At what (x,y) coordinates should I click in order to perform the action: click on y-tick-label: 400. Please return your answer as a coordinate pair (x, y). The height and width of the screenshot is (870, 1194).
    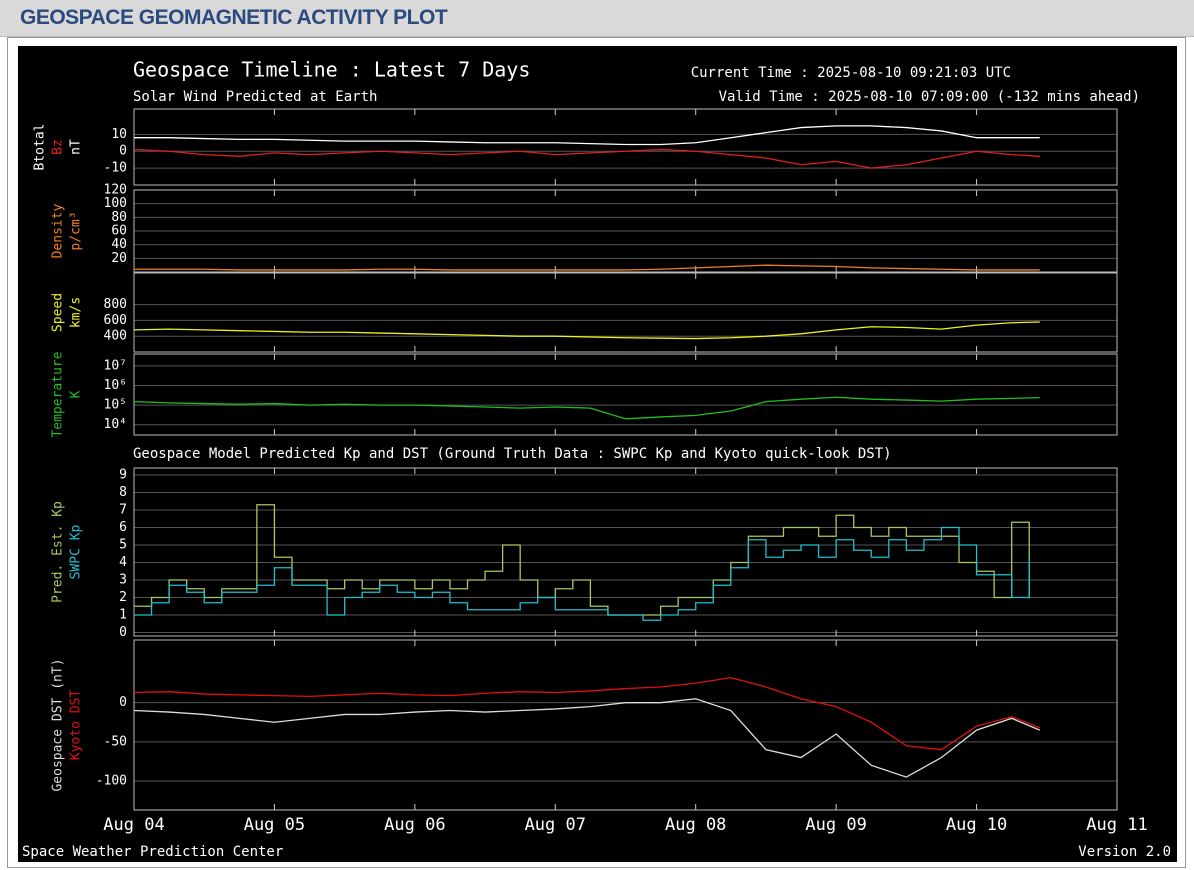
    Looking at the image, I should click on (115, 336).